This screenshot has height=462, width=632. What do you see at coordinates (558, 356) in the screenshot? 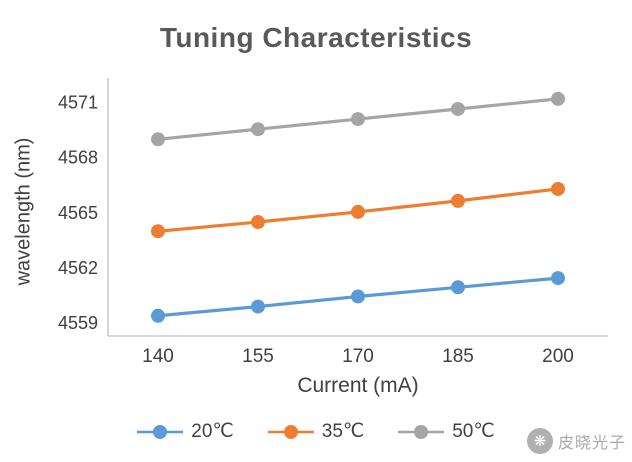
I see `x-tick-label: 200` at bounding box center [558, 356].